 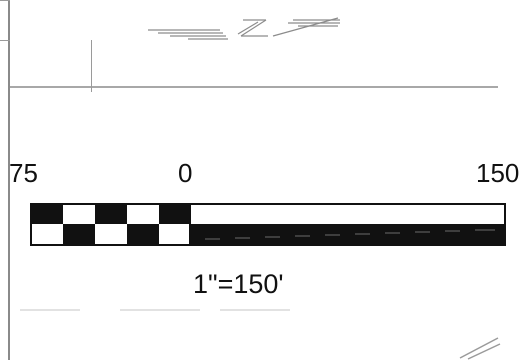 I want to click on graphic-scale-bar, so click(x=268, y=224).